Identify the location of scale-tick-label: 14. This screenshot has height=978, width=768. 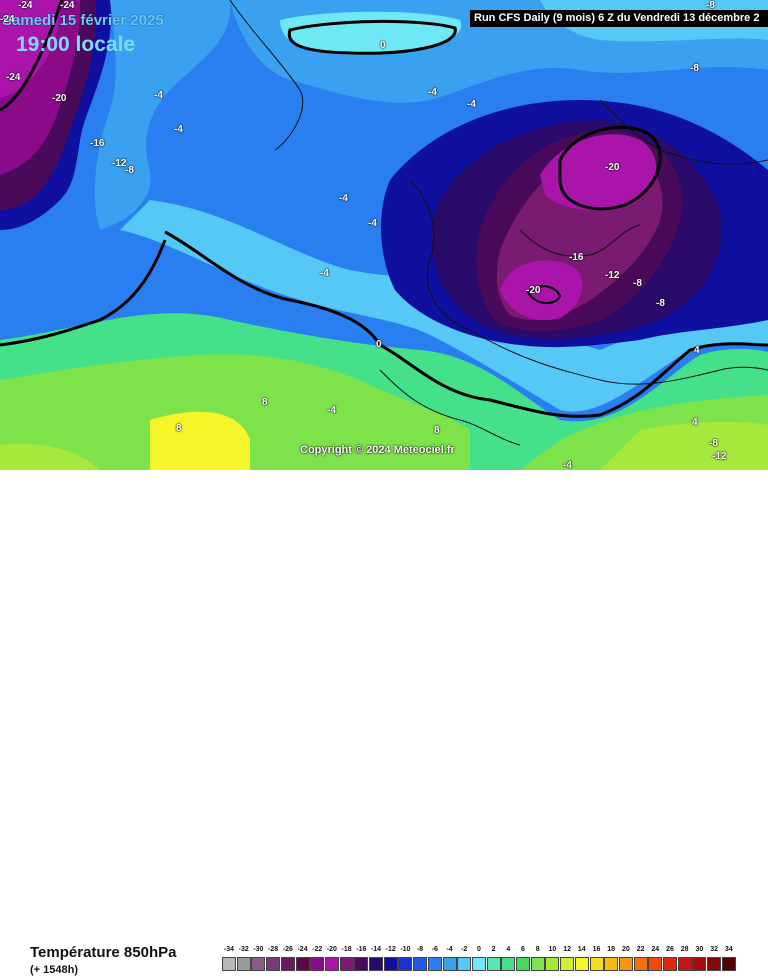
(581, 949).